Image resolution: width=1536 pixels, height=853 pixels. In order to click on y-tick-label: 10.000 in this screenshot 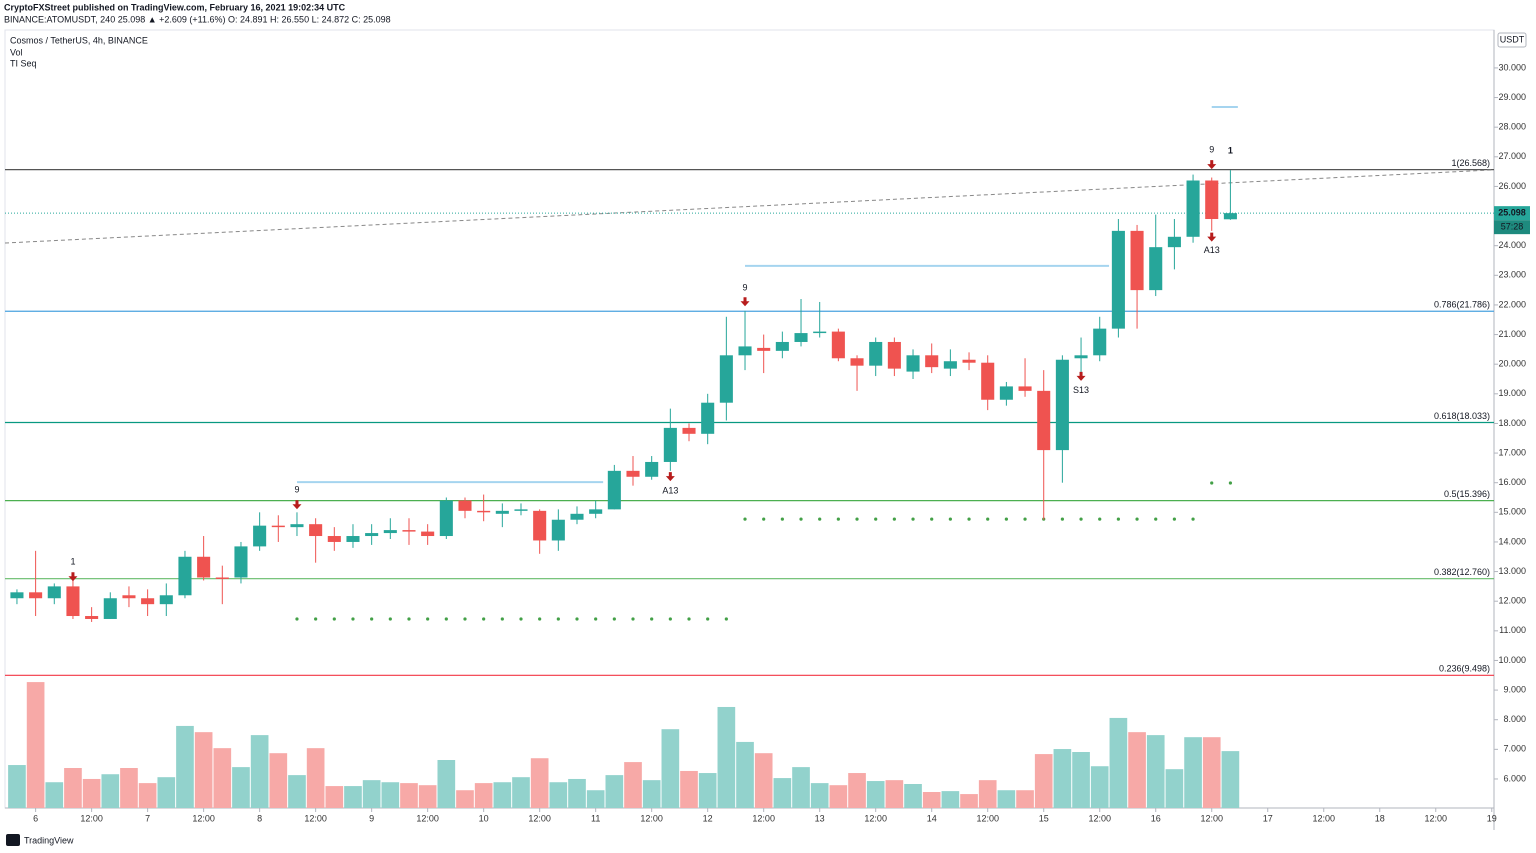, I will do `click(1512, 660)`.